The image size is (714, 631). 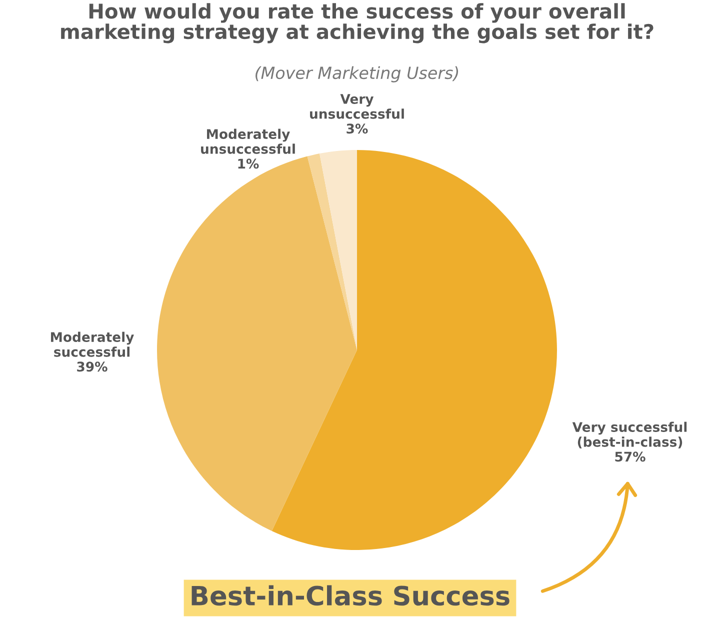 What do you see at coordinates (357, 74) in the screenshot?
I see `chart-subtitle: (Mover Marketing Users)` at bounding box center [357, 74].